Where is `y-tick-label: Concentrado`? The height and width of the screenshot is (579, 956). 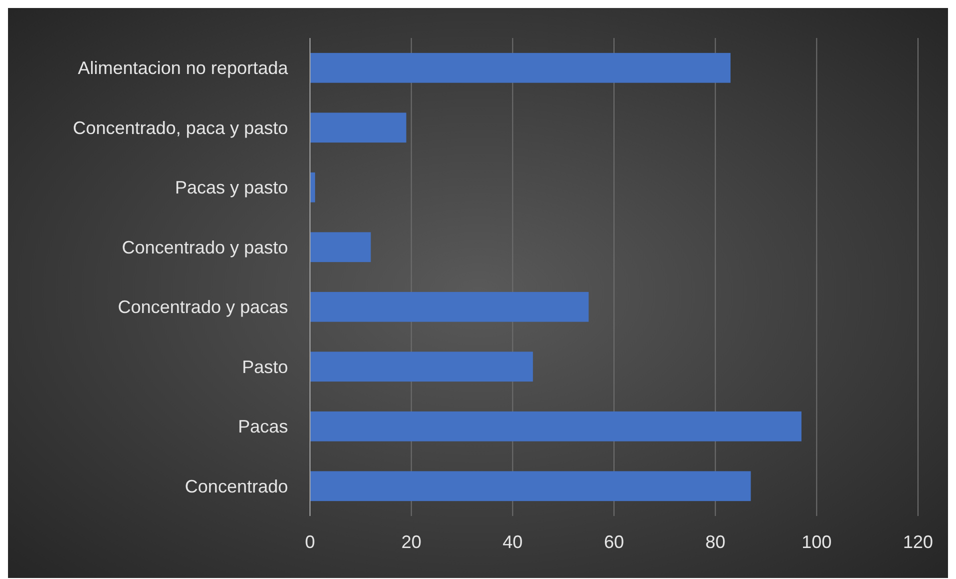
y-tick-label: Concentrado is located at coordinates (236, 486).